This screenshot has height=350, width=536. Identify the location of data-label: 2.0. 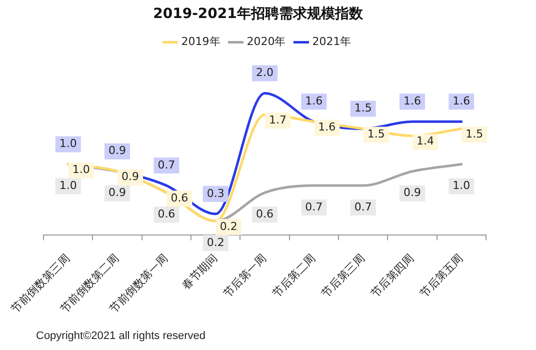
(265, 73).